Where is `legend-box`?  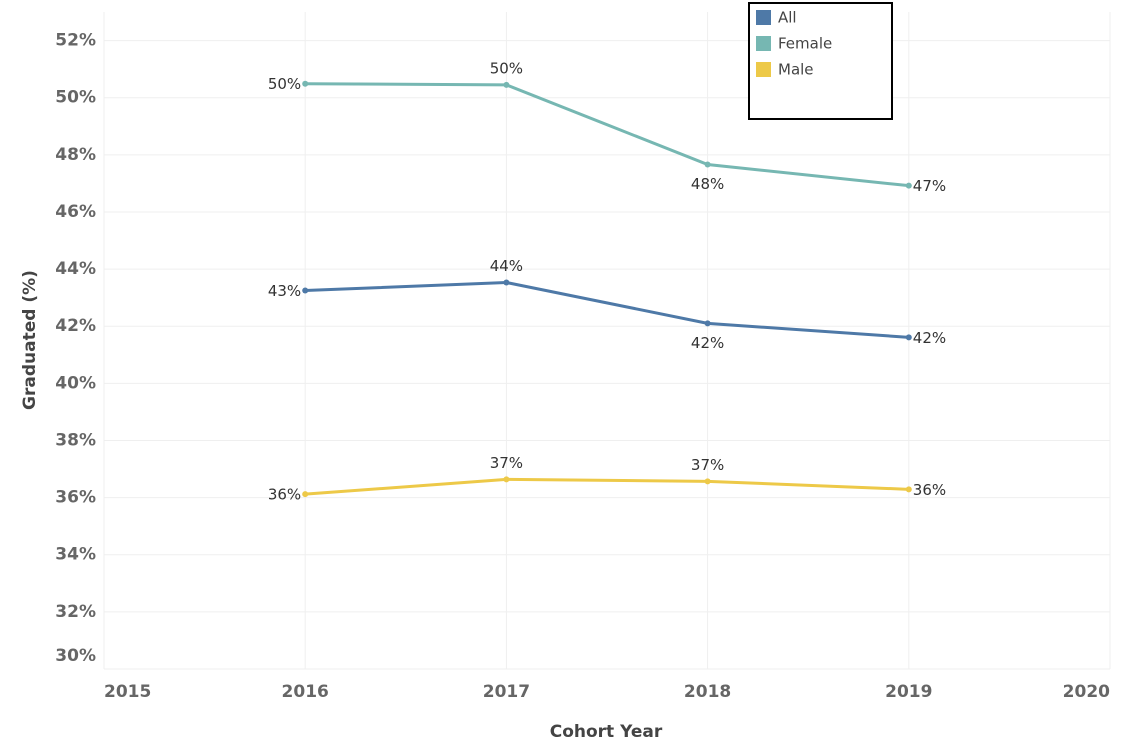 legend-box is located at coordinates (820, 61).